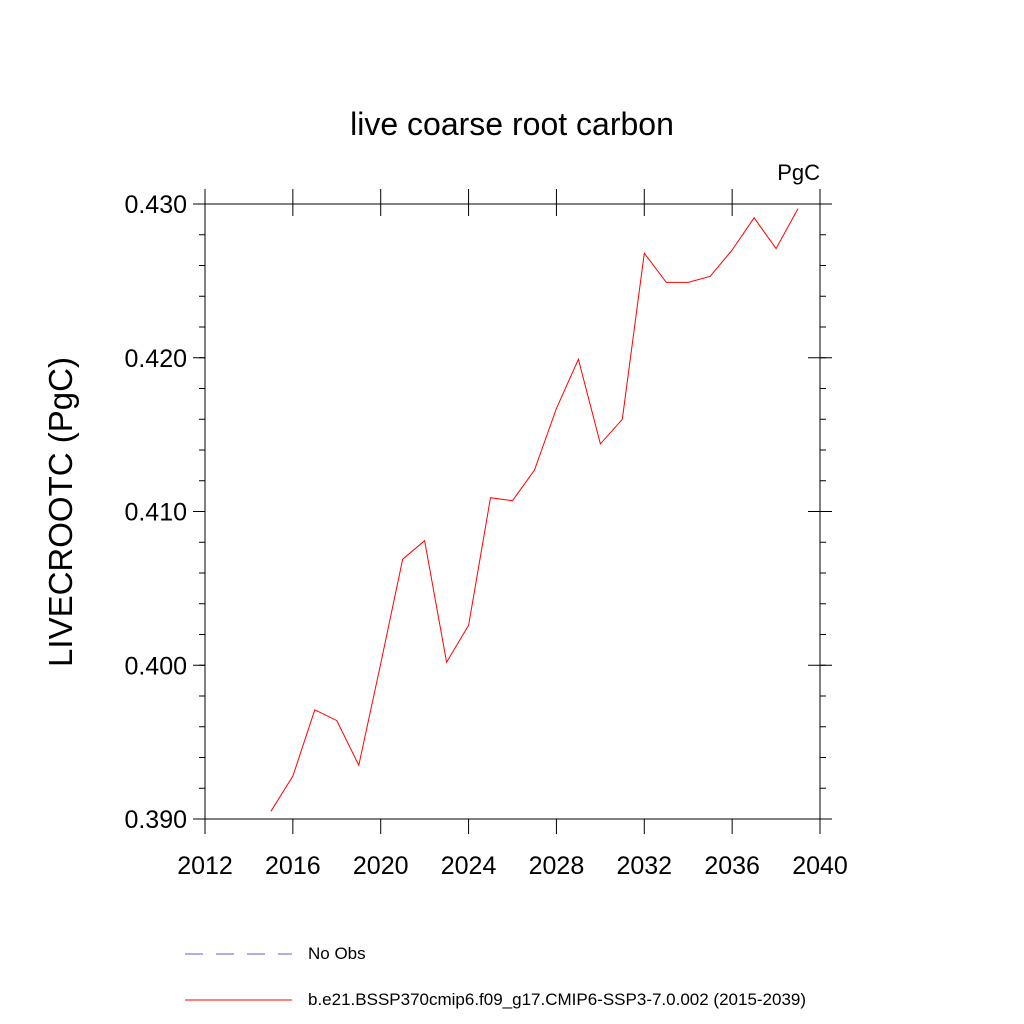 The height and width of the screenshot is (1024, 1024). I want to click on y-tick-label: 0.400, so click(155, 666).